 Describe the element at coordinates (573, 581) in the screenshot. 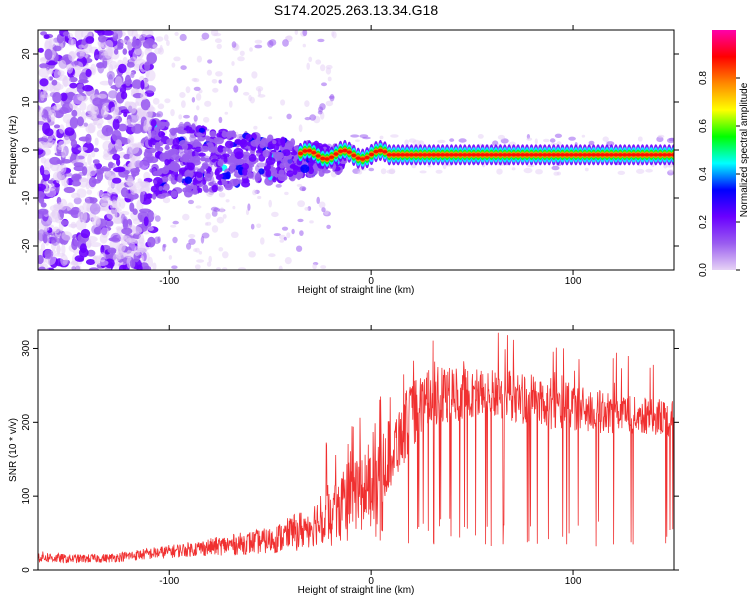

I see `snr-x-tick-label: 100` at that location.